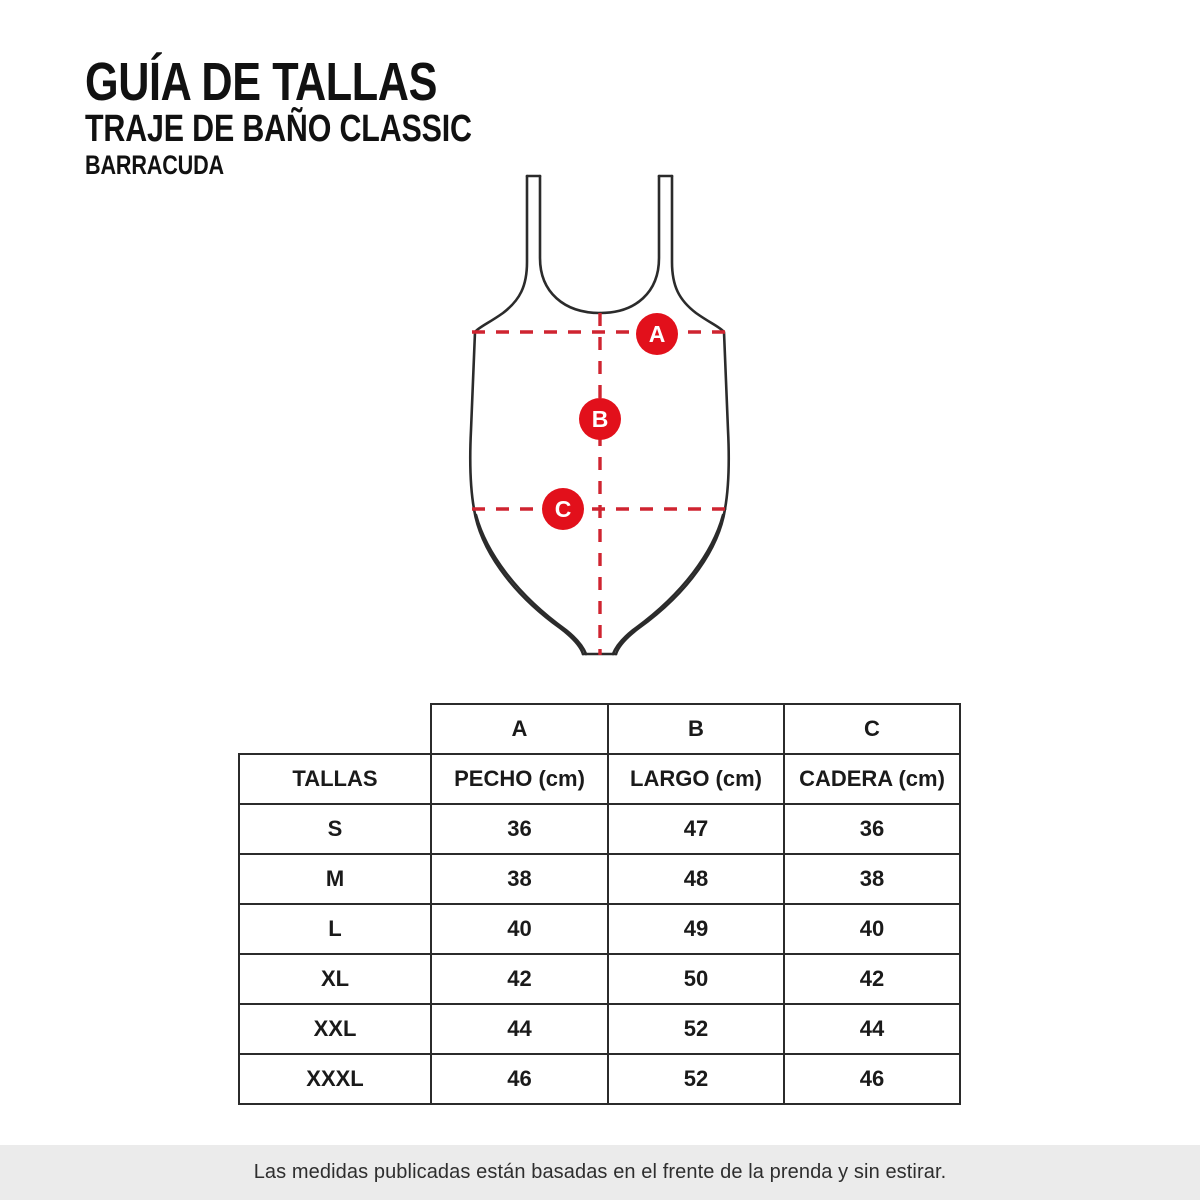 This screenshot has width=1200, height=1200. Describe the element at coordinates (872, 1079) in the screenshot. I see `value-cadera: 46` at that location.